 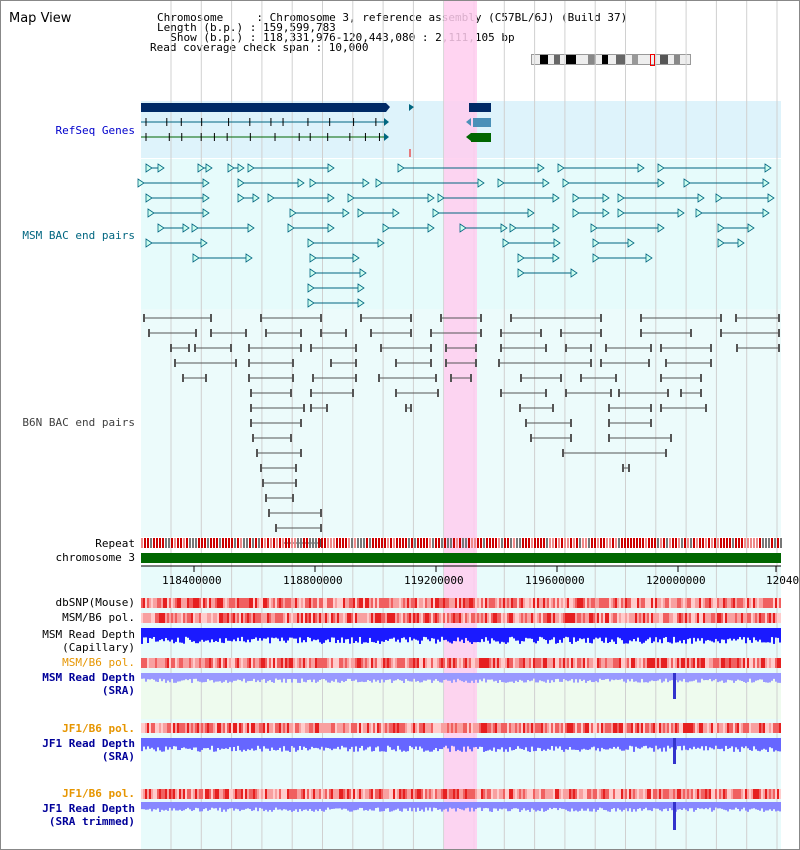 I want to click on track-label-msm-bac: MSM BAC end pairs, so click(x=78, y=235).